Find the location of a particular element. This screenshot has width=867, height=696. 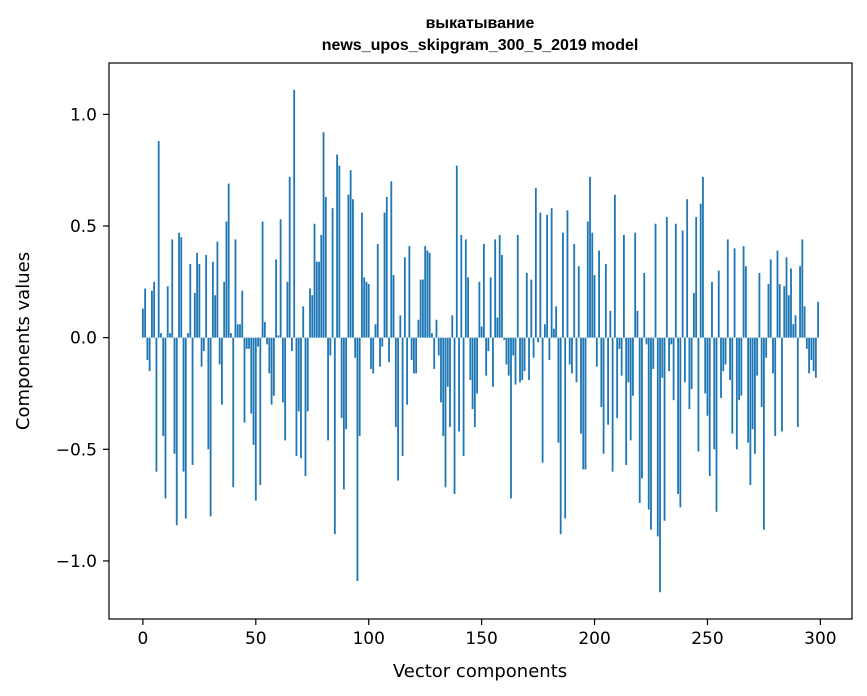

y-tick-label: 1.0 is located at coordinates (83, 115).